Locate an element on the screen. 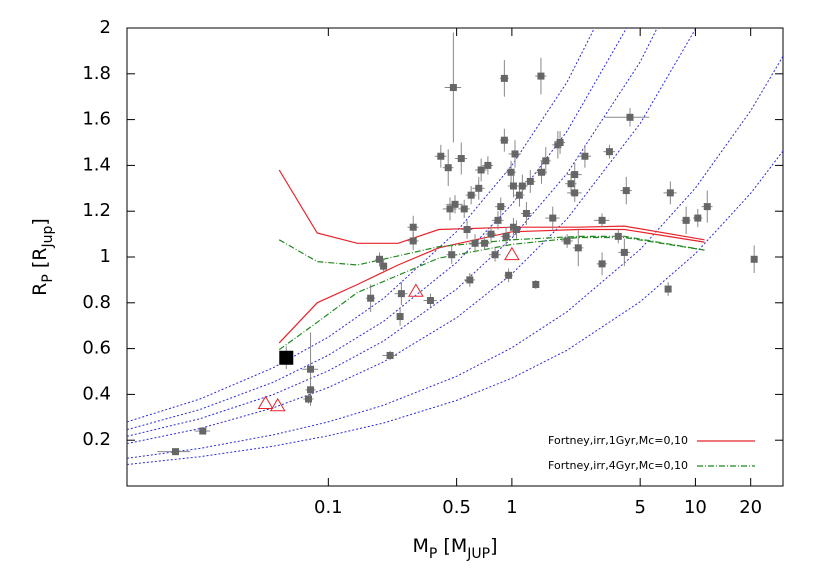 Image resolution: width=830 pixels, height=581 pixels. x-axis-label-part: [M is located at coordinates (452, 546).